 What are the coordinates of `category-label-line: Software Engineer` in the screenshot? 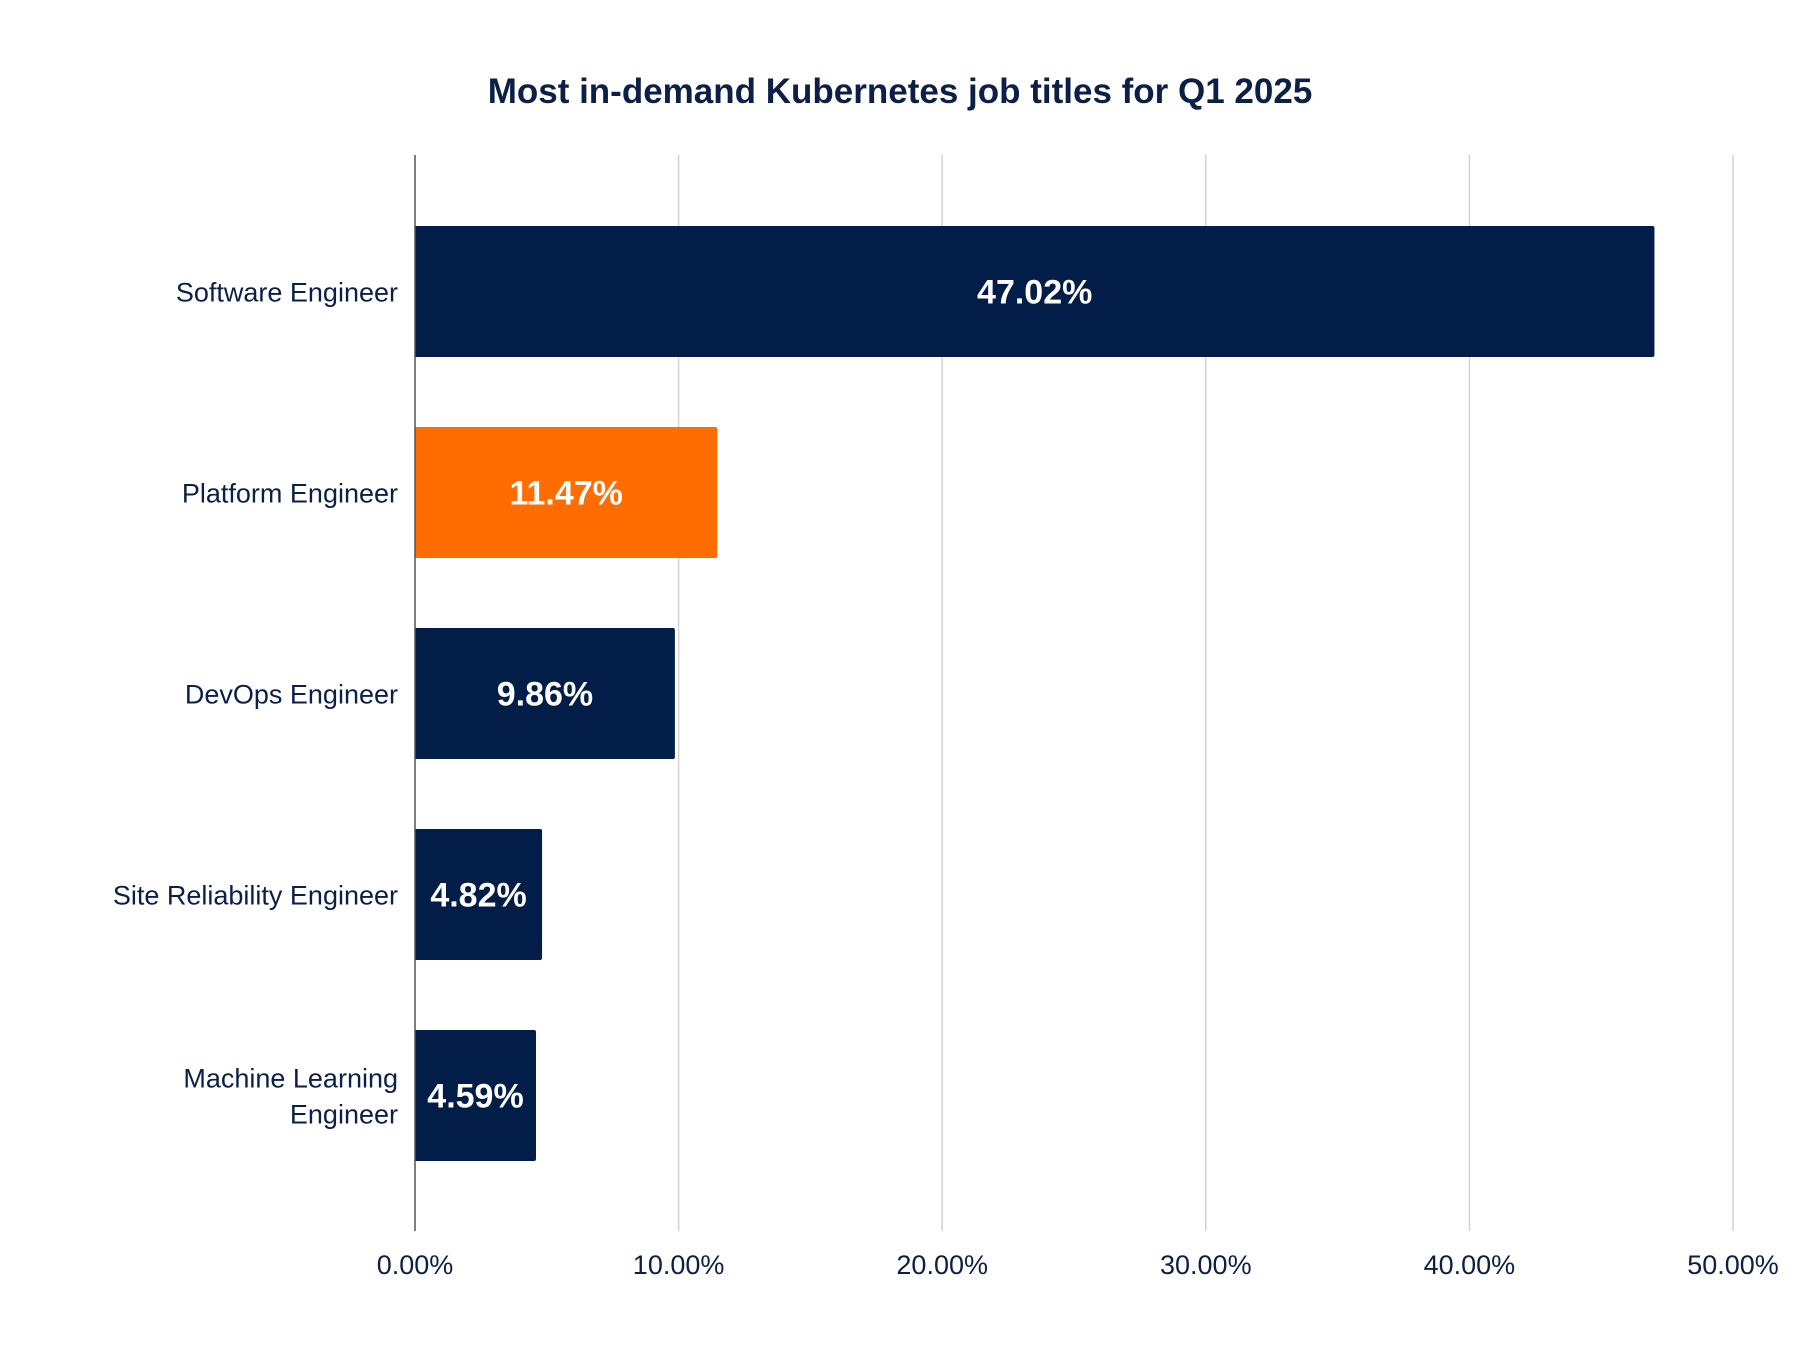 It's located at (287, 293).